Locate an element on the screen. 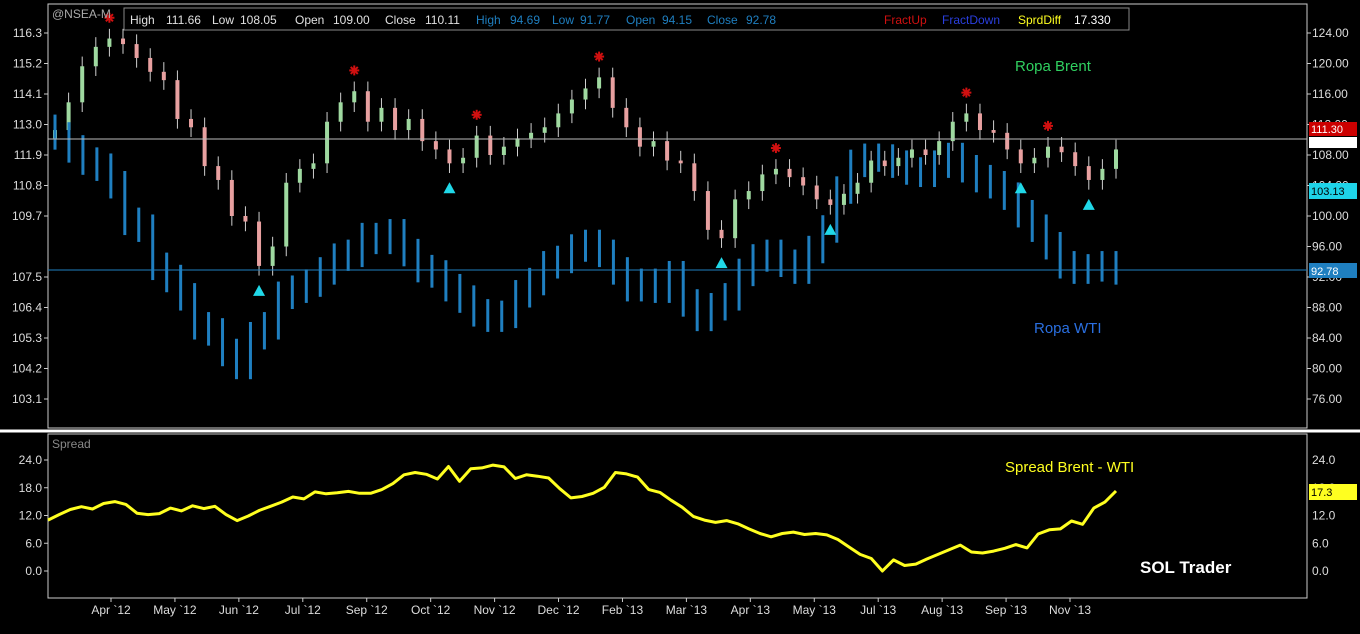 This screenshot has width=1360, height=634. spread-last-tag-text: 17.3 is located at coordinates (1321, 493).